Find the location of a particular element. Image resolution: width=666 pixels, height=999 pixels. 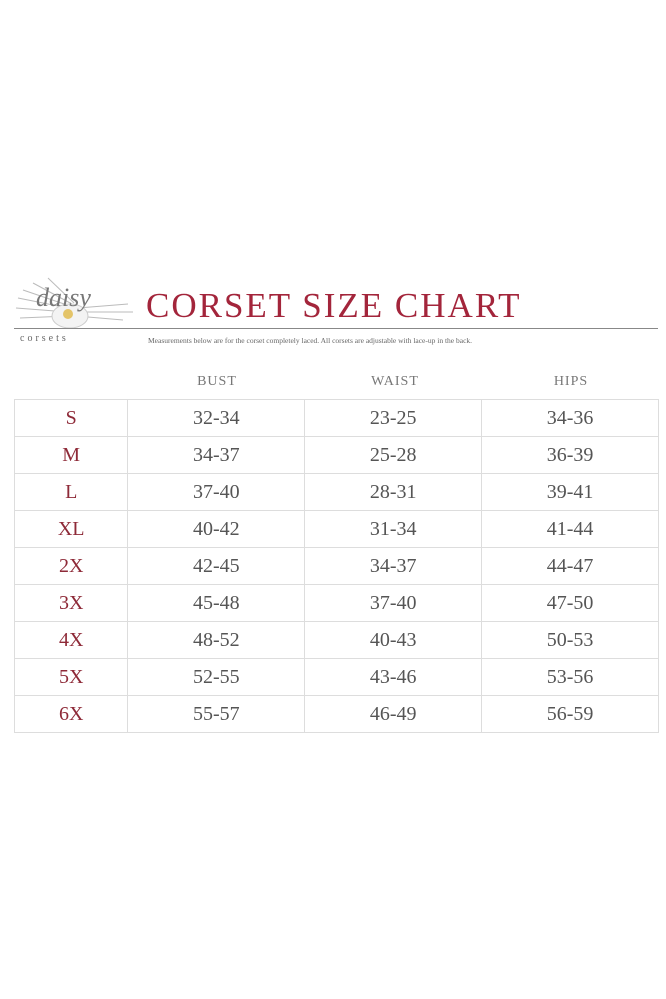

logo-subtitle: corsets is located at coordinates (44, 338).